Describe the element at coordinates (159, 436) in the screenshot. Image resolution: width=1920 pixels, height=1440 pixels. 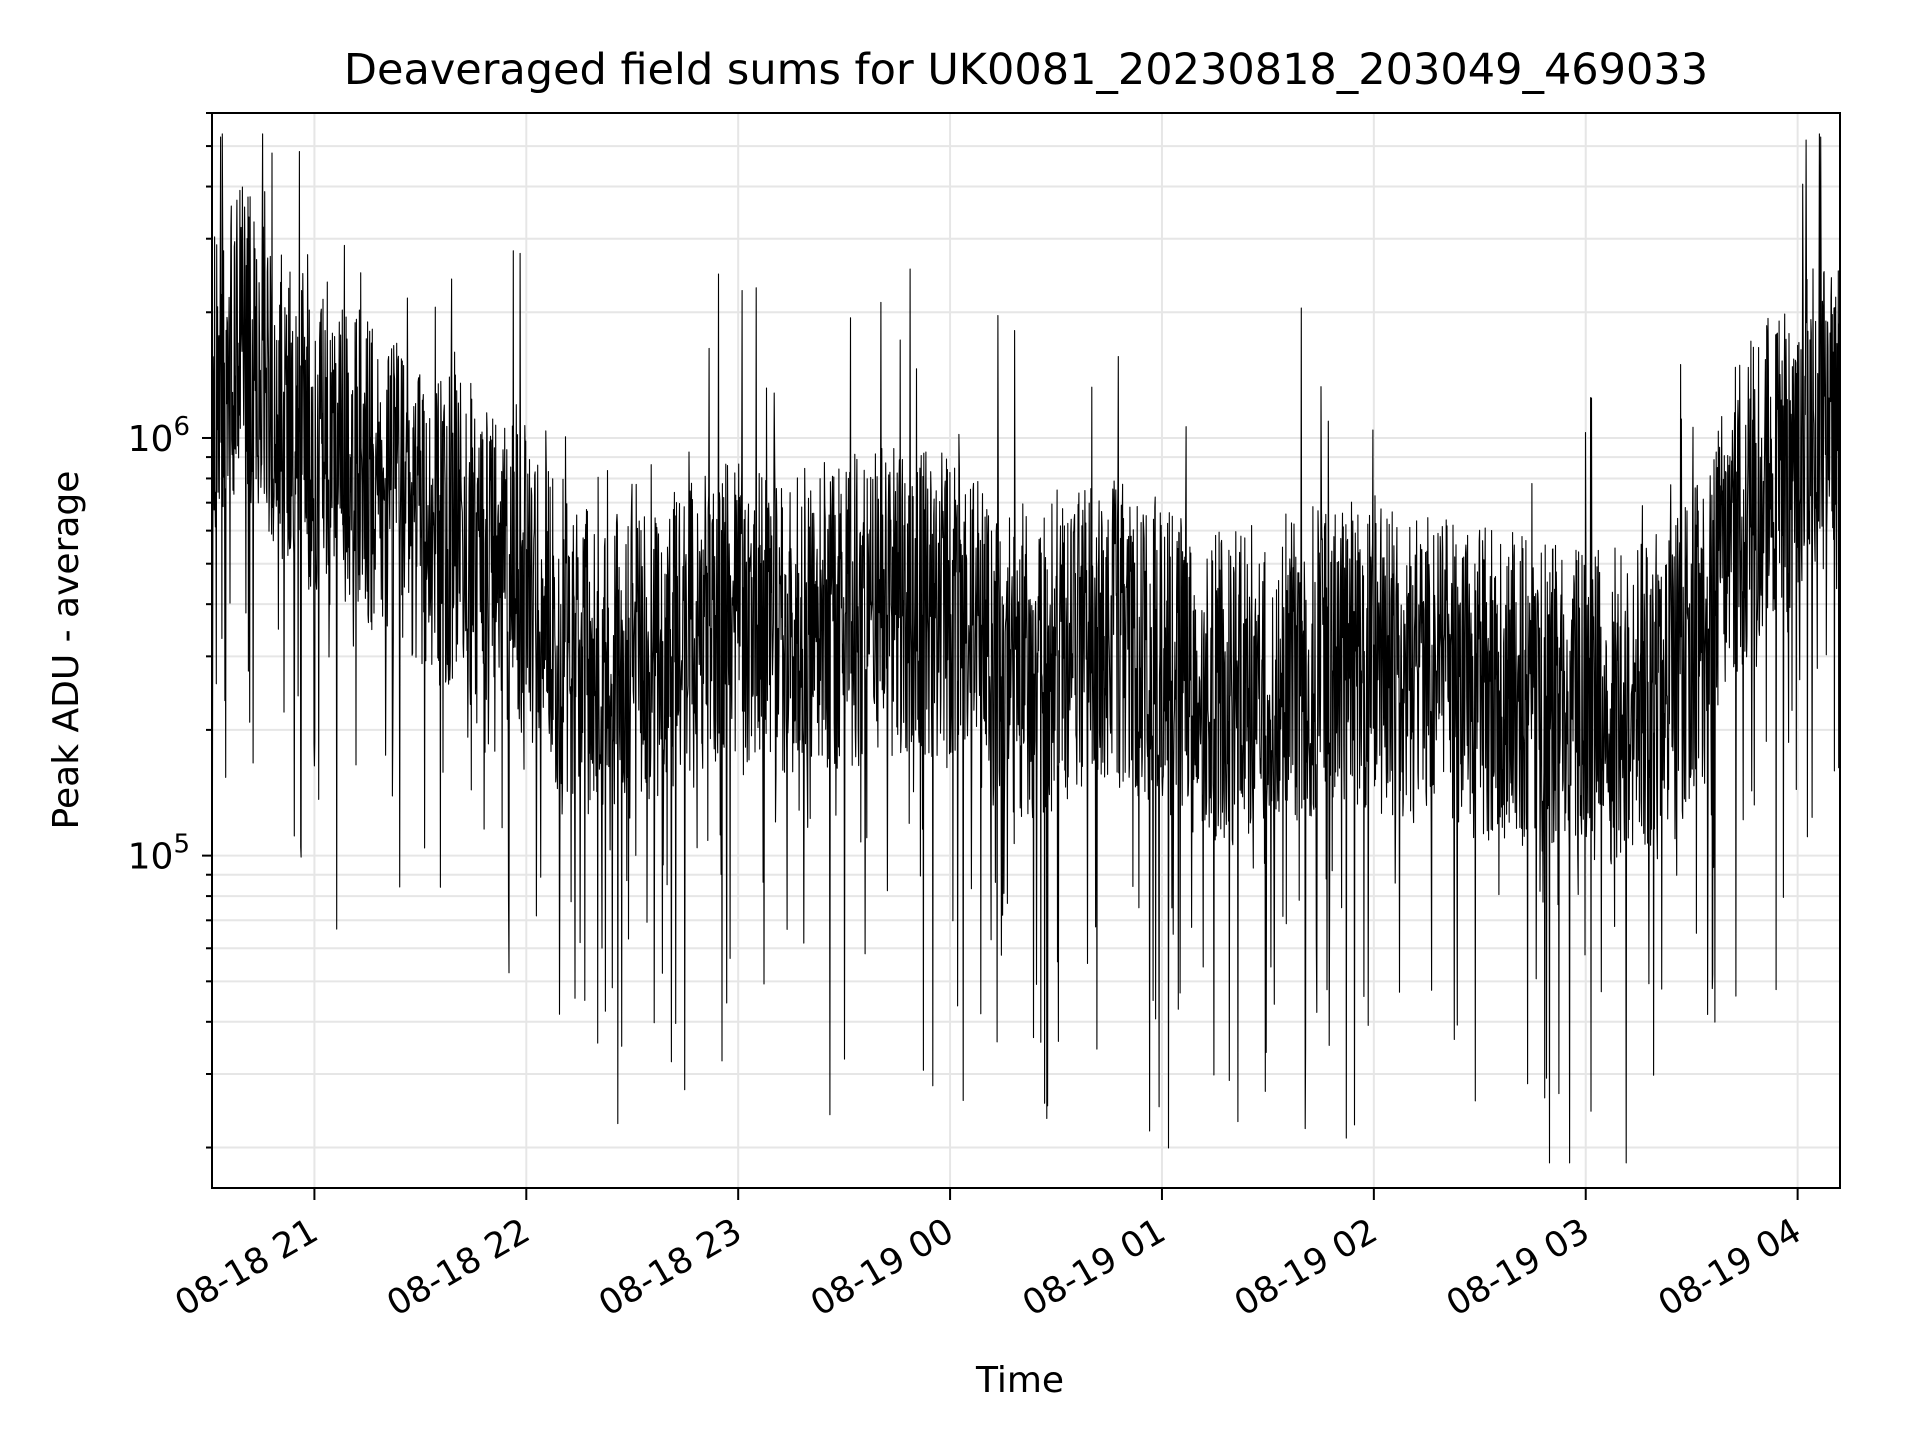
I see `y-tick-label: 10⁶` at that location.